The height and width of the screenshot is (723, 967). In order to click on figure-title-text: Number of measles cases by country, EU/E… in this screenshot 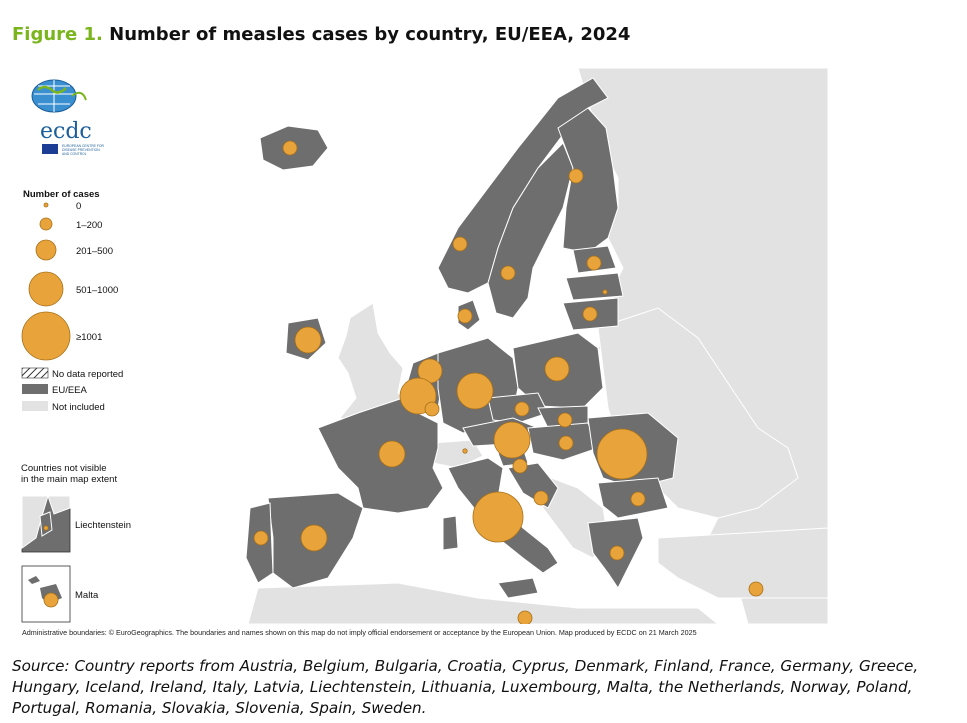, I will do `click(370, 34)`.